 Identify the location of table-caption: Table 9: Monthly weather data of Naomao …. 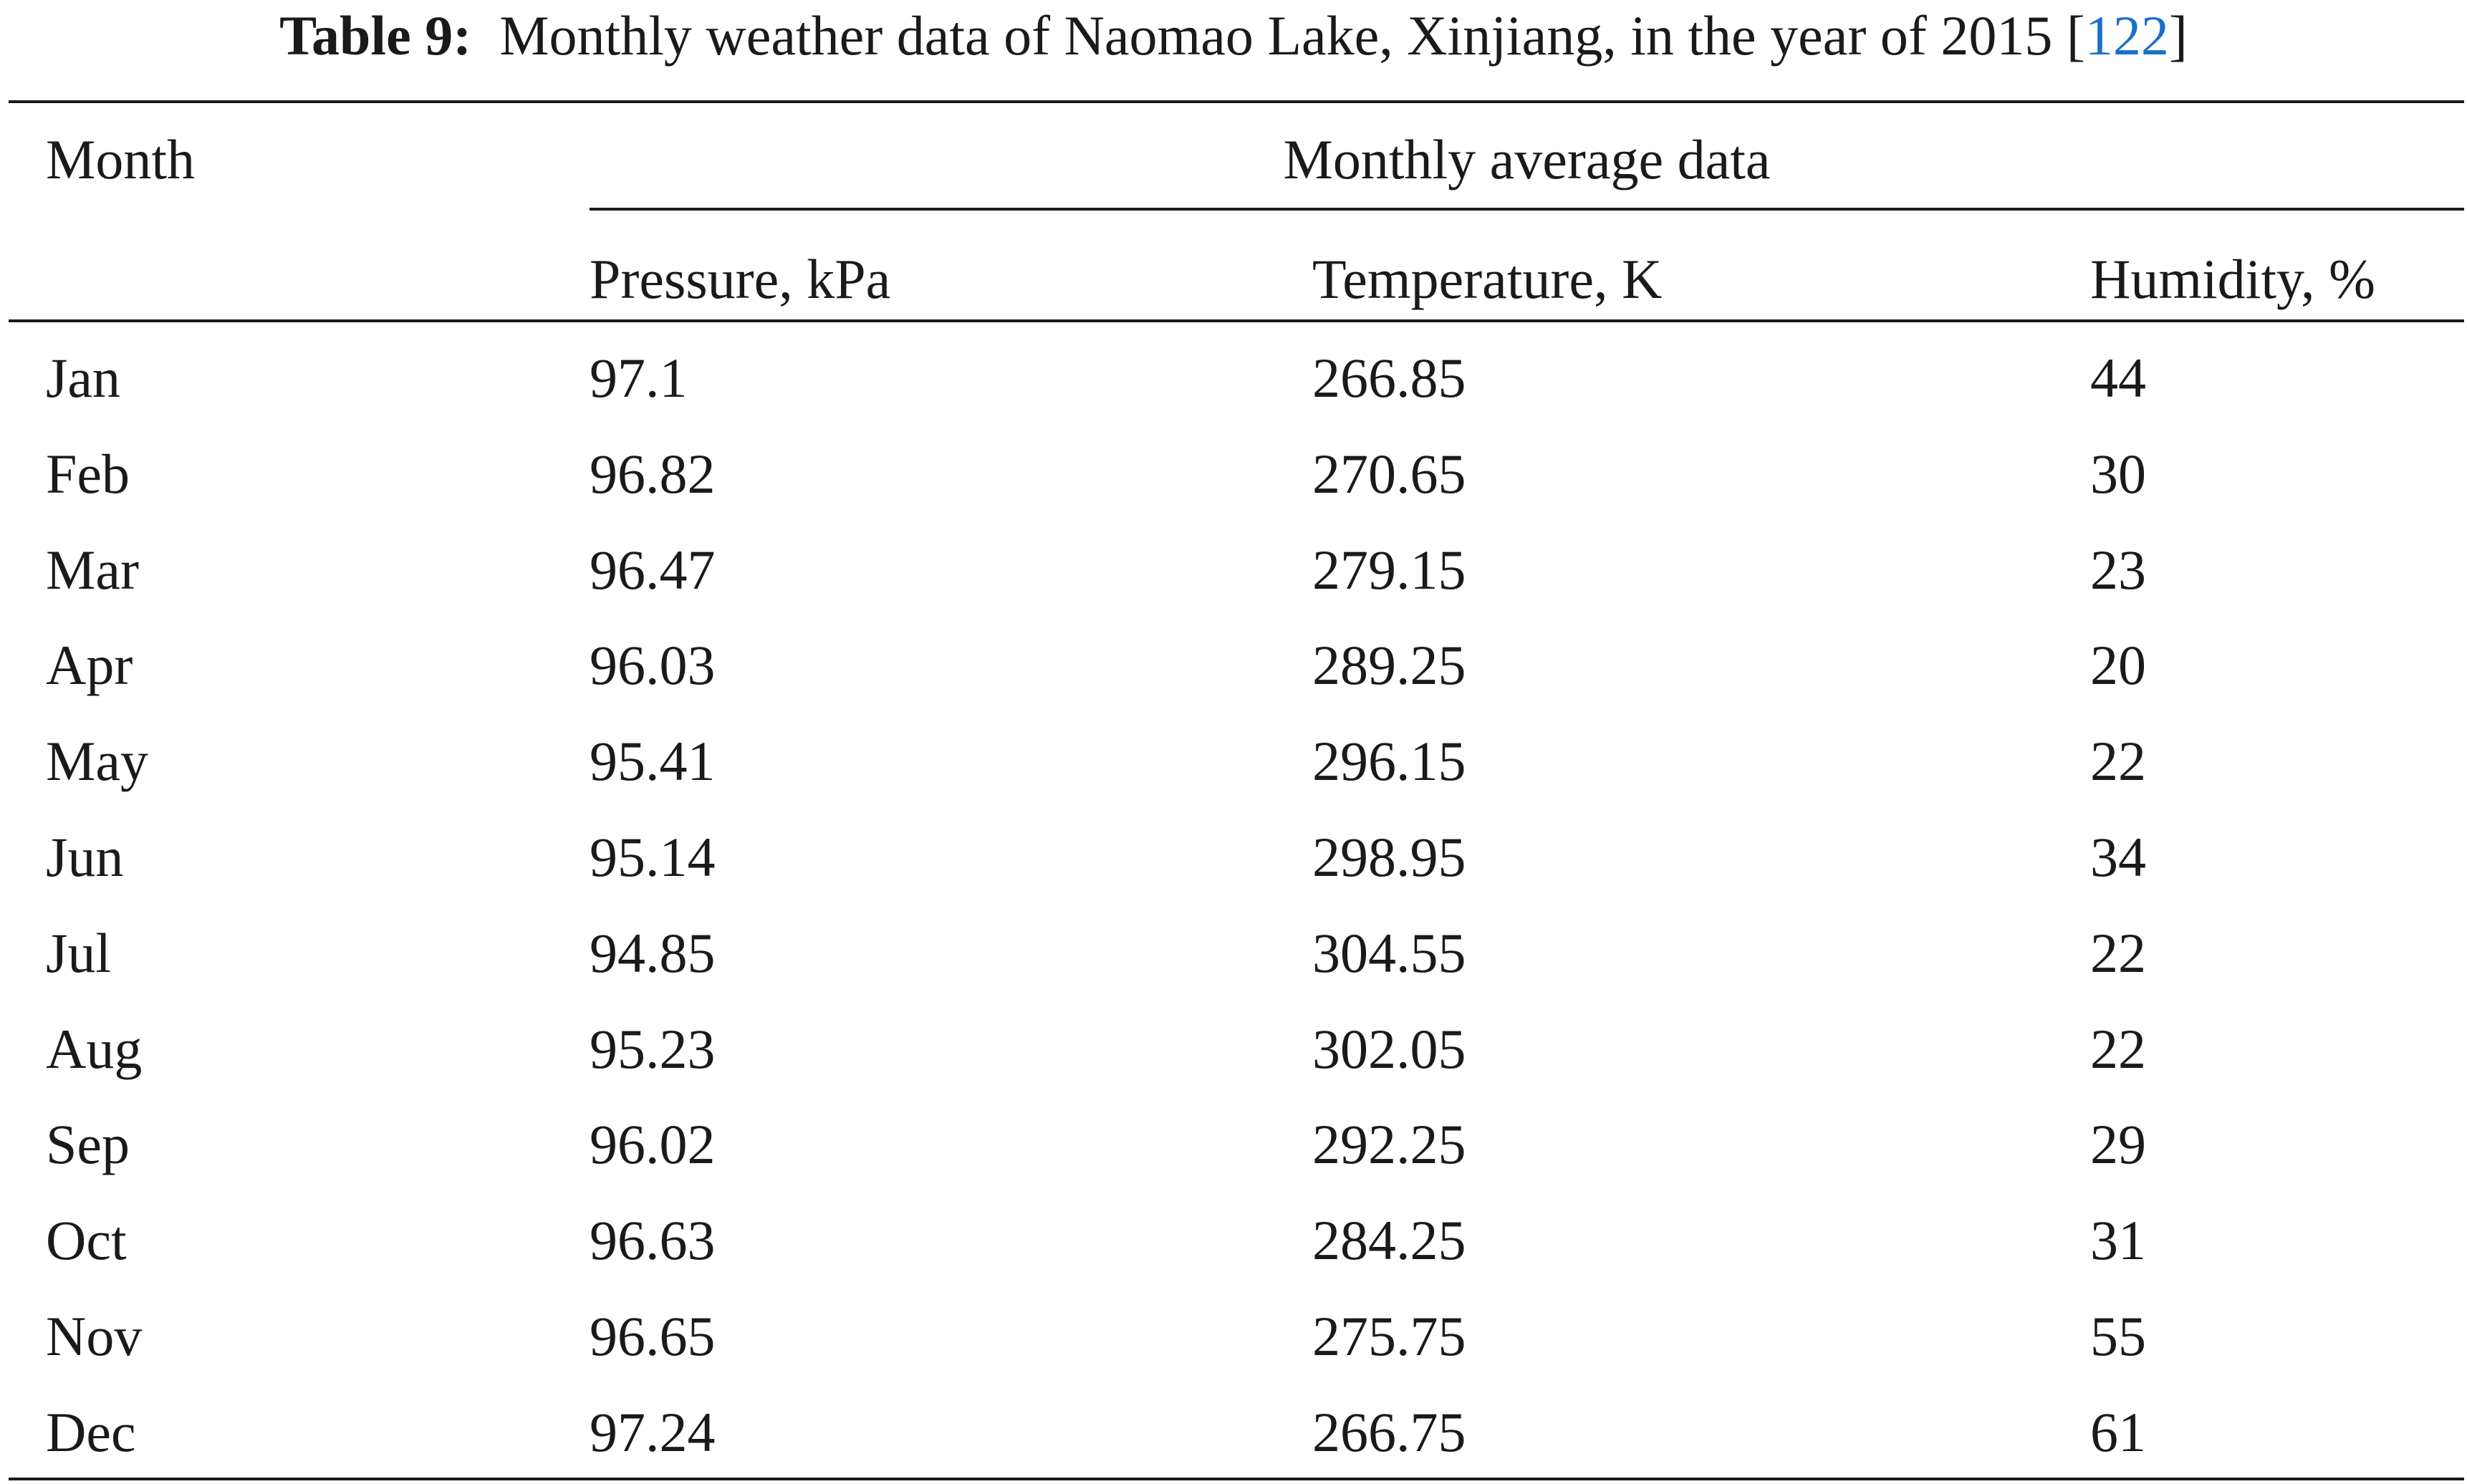
(1233, 33).